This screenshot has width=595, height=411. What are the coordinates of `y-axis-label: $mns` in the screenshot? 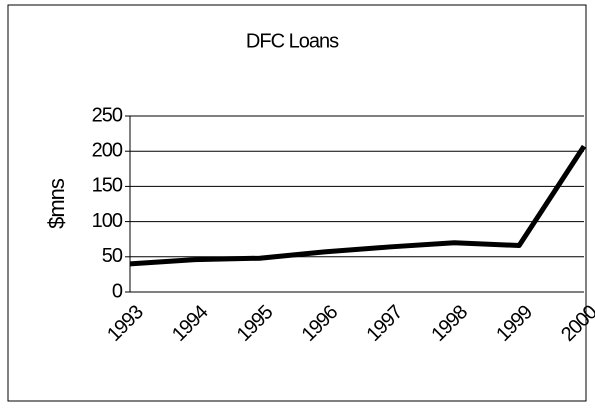 It's located at (56, 203).